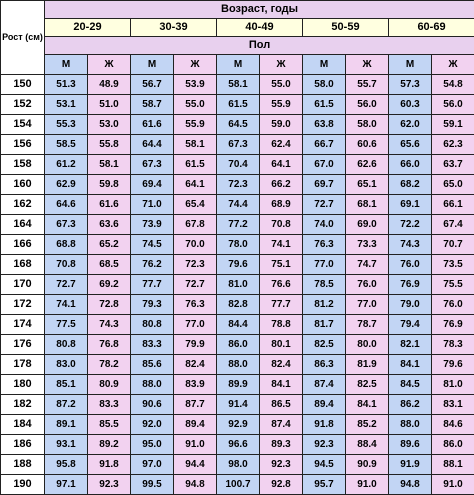  I want to click on female-weight-cell: 64.1, so click(195, 185).